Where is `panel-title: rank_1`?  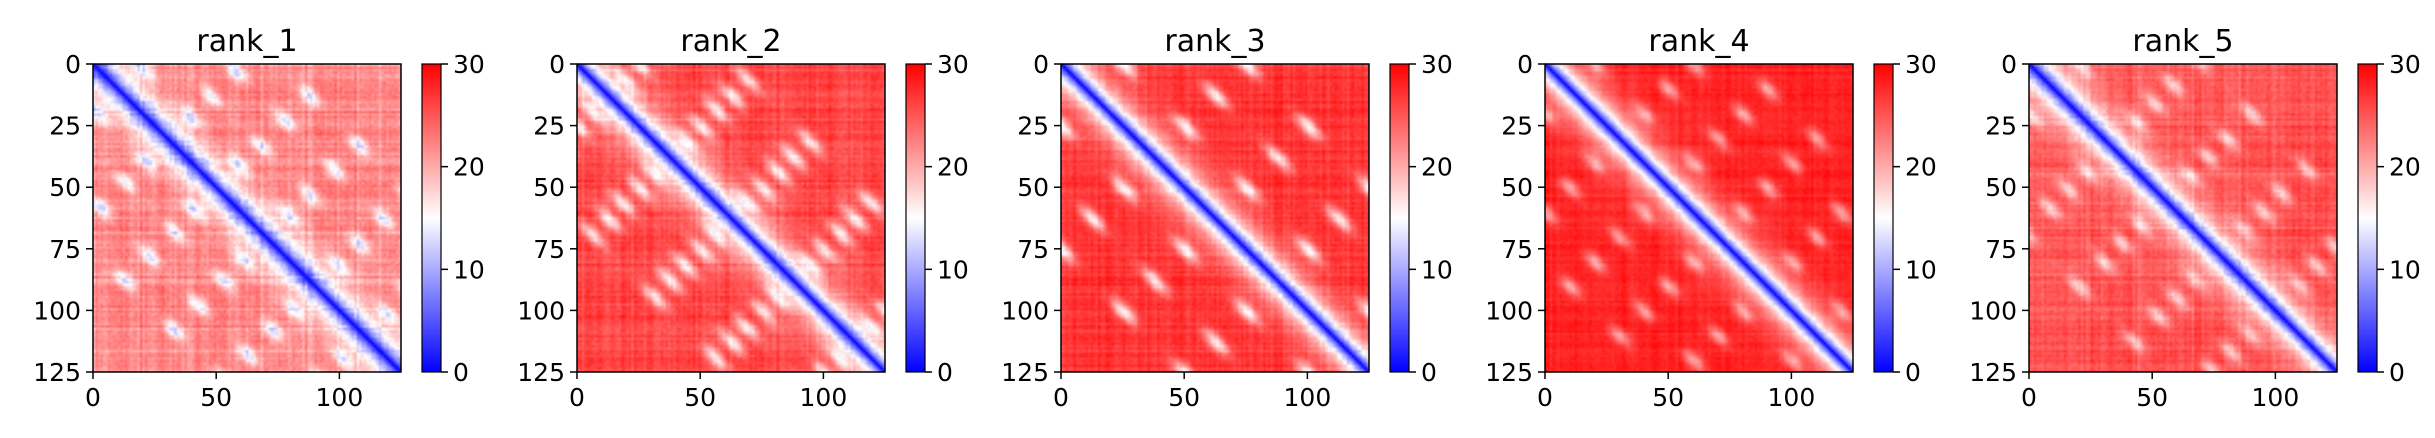 panel-title: rank_1 is located at coordinates (246, 41).